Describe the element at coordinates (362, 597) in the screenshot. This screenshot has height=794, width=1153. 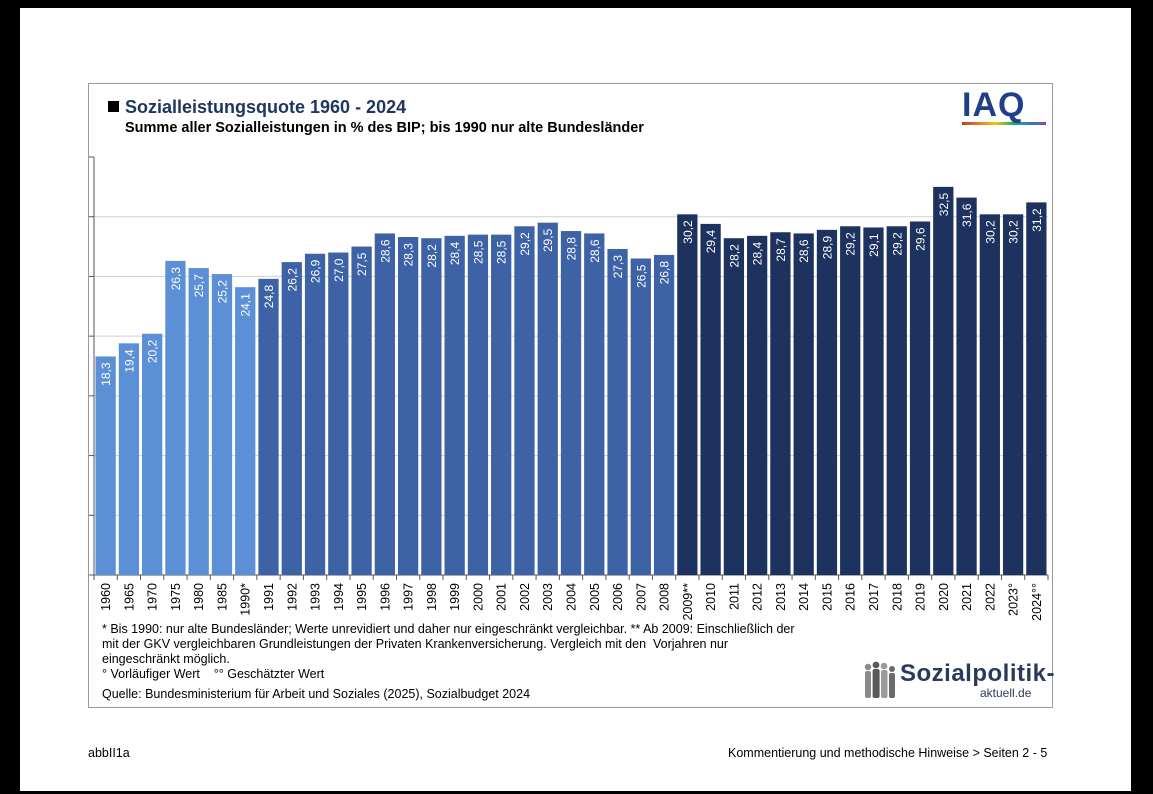
I see `category-label: 1995` at that location.